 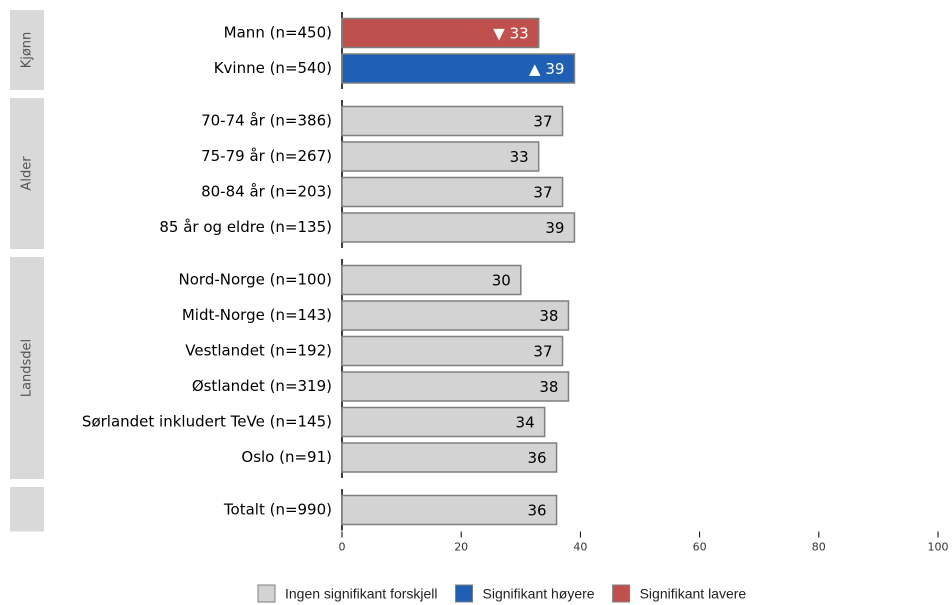 I want to click on category-label: 75-79 år (n=267), so click(x=266, y=156).